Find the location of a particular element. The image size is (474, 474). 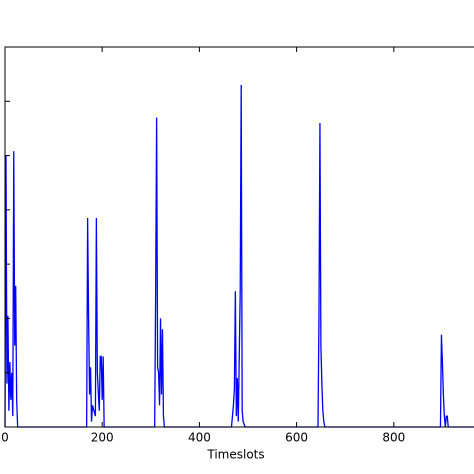

x-tick-label: 0 is located at coordinates (5, 438).